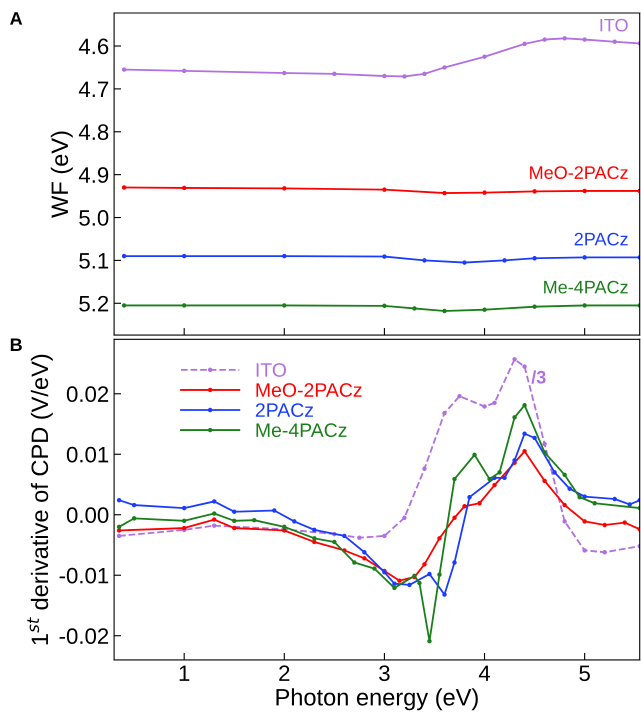 The image size is (641, 722). What do you see at coordinates (16, 344) in the screenshot?
I see `text: B` at bounding box center [16, 344].